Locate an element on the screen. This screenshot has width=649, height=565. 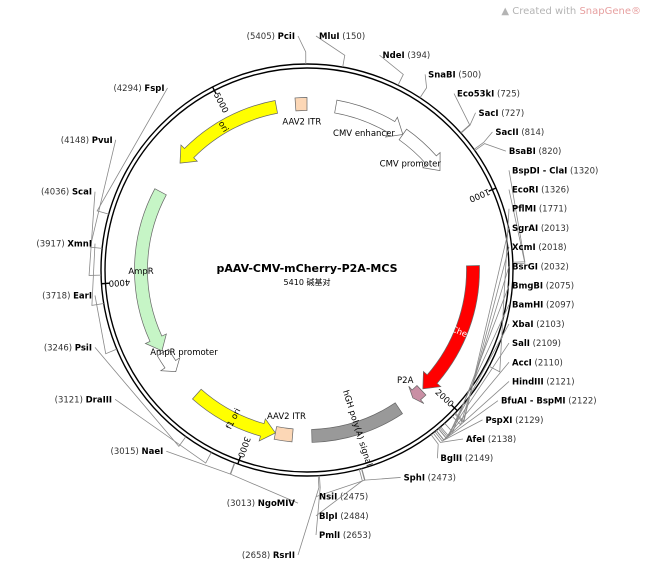
site-label-pflmi: PflMI (1771) is located at coordinates (539, 210).